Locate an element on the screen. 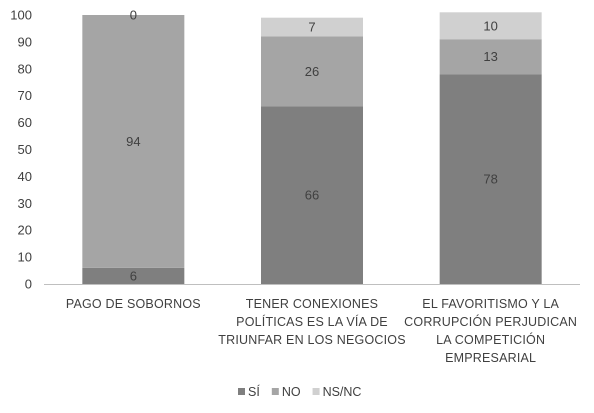 Image resolution: width=594 pixels, height=413 pixels. y-tick-label: 100 is located at coordinates (21, 15).